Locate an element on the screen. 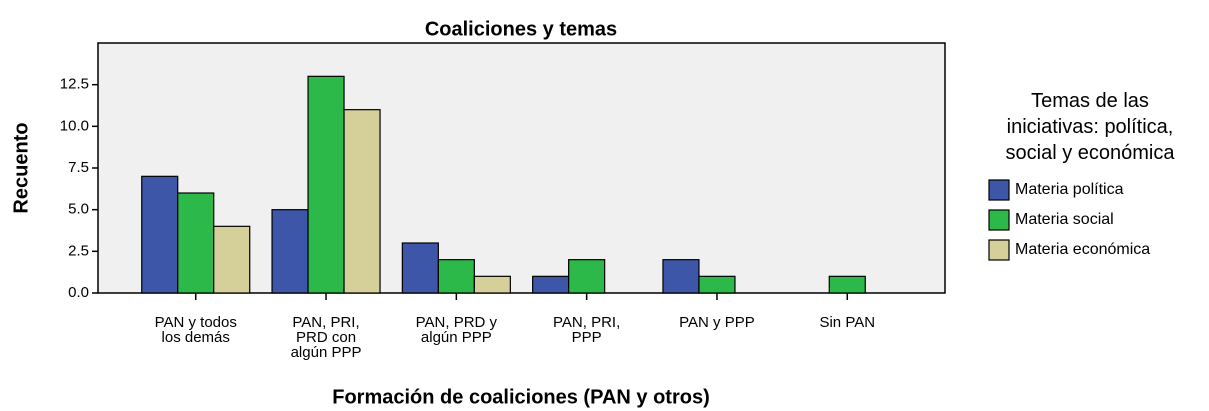 This screenshot has height=411, width=1209. legend-label: Materia política is located at coordinates (1069, 189).